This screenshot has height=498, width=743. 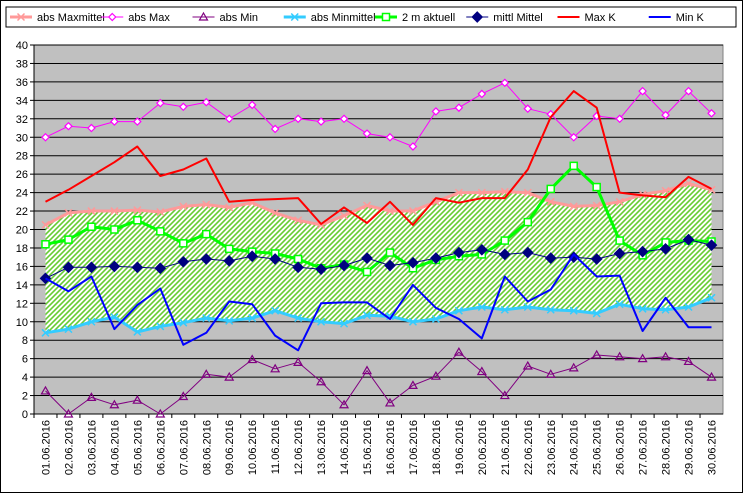 I want to click on x-tick-label: 15.06.2016, so click(x=368, y=447).